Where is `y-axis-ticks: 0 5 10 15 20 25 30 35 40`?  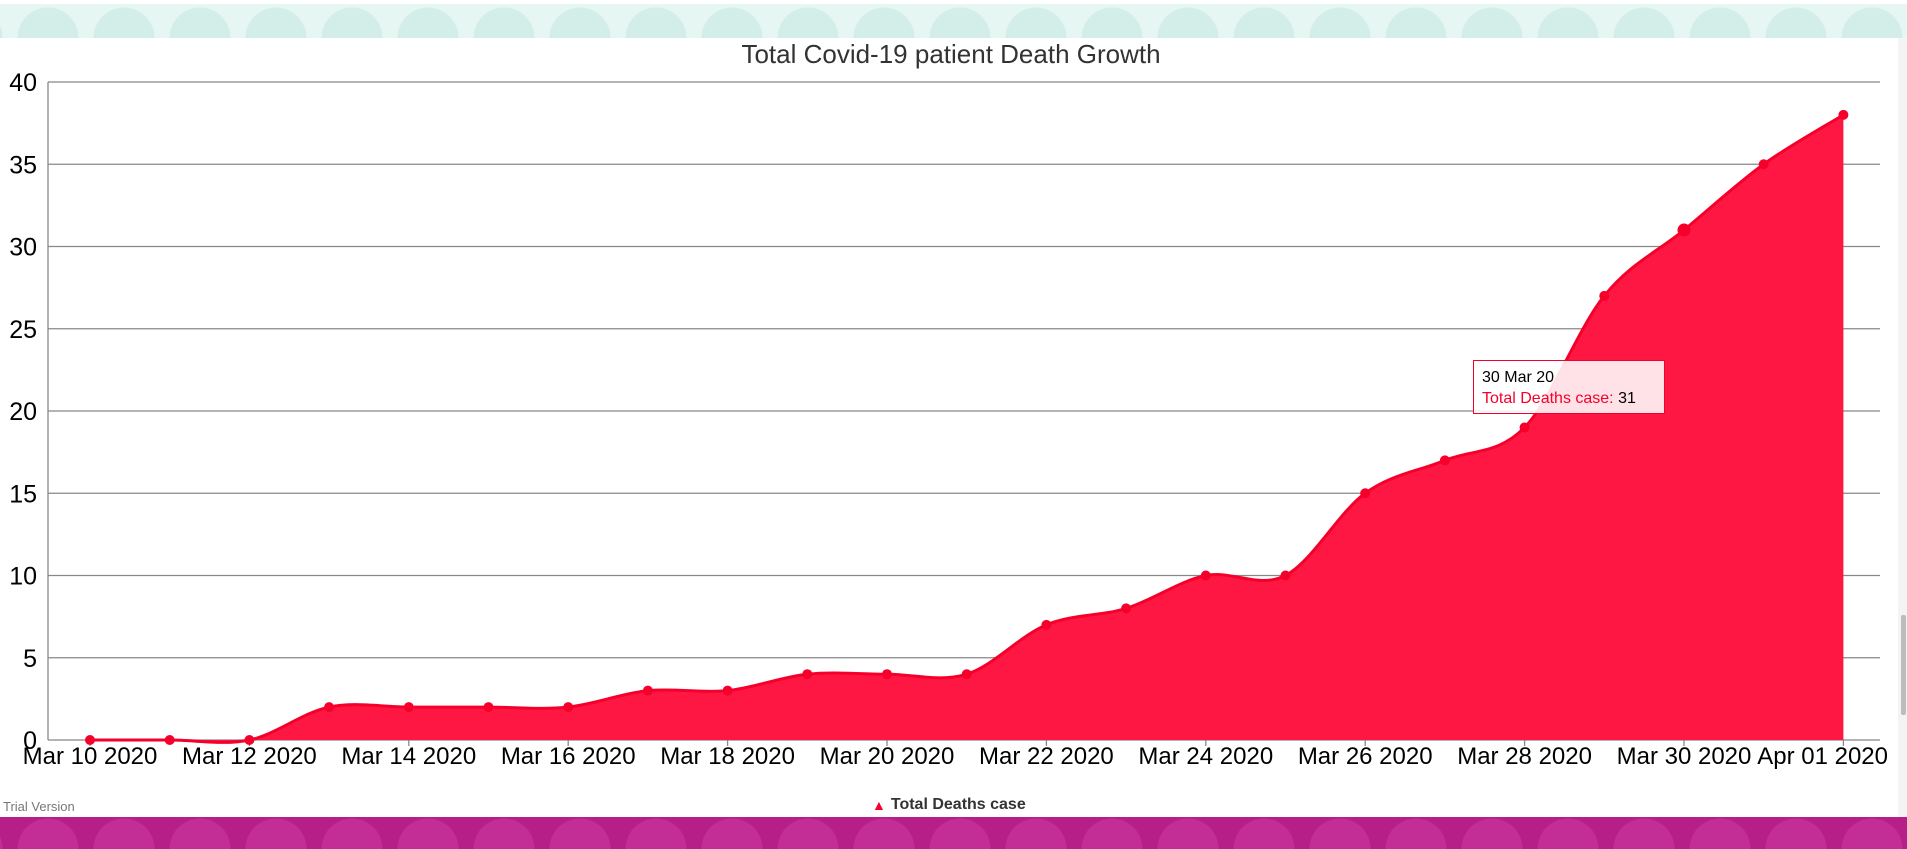 y-axis-ticks: 0 5 10 15 20 25 30 35 40 is located at coordinates (23, 412).